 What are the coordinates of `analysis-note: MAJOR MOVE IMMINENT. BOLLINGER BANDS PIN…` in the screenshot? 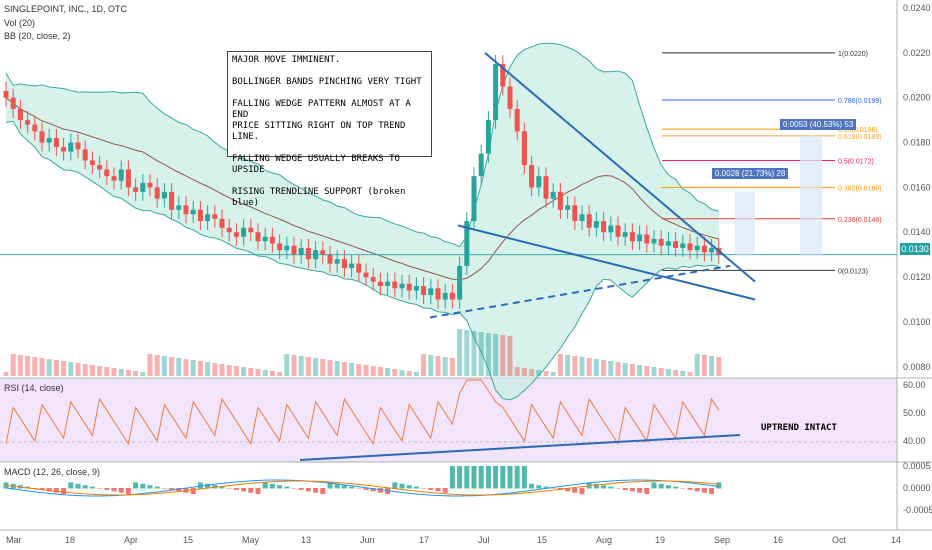 It's located at (329, 129).